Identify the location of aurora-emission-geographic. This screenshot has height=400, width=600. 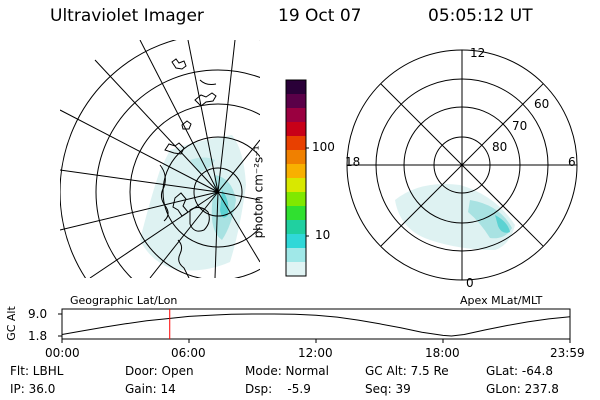
(193, 203).